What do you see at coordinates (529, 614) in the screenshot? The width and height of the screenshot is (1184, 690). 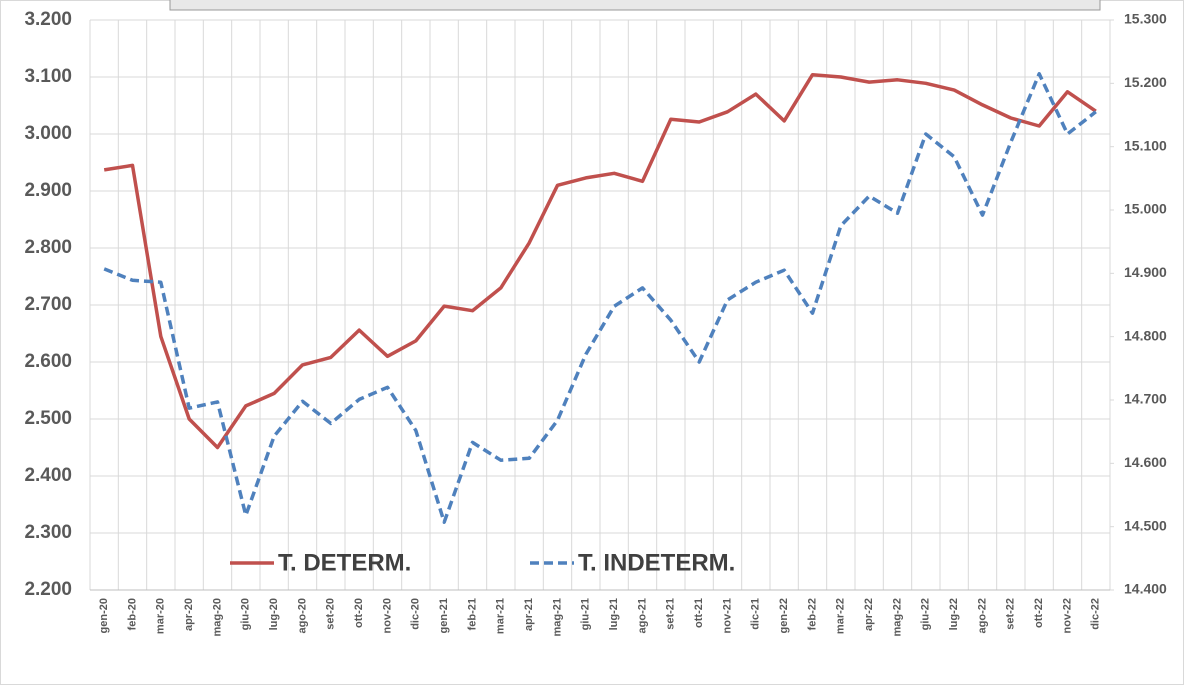 I see `x-tick-label: apr-21` at bounding box center [529, 614].